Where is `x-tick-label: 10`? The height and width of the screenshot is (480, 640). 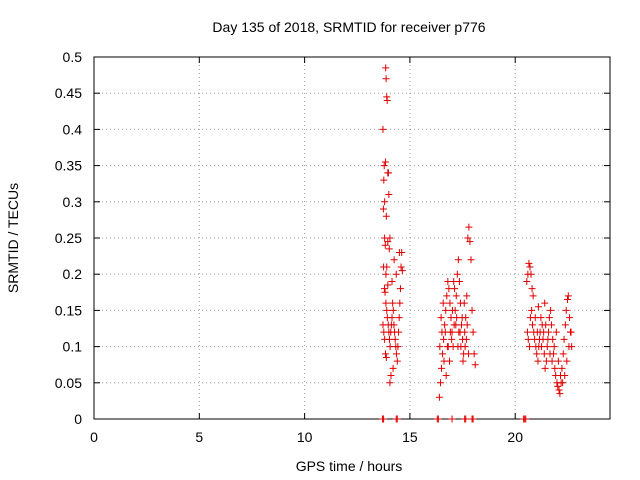 x-tick-label: 10 is located at coordinates (305, 437).